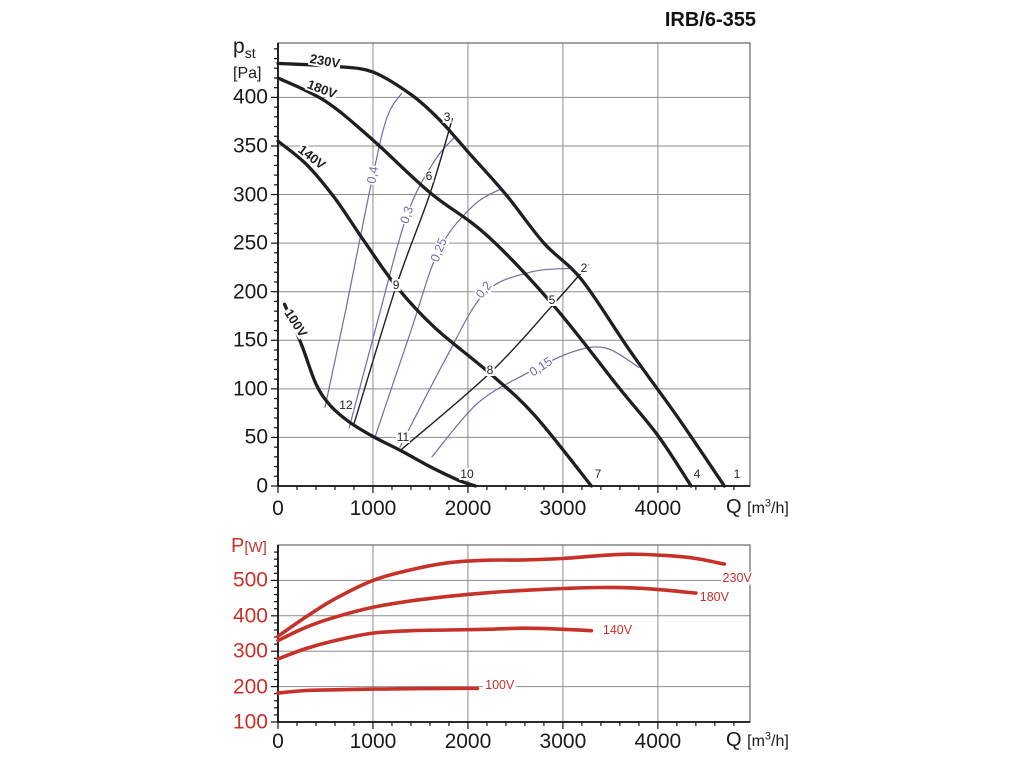  What do you see at coordinates (255, 547) in the screenshot?
I see `power-unit: [W]` at bounding box center [255, 547].